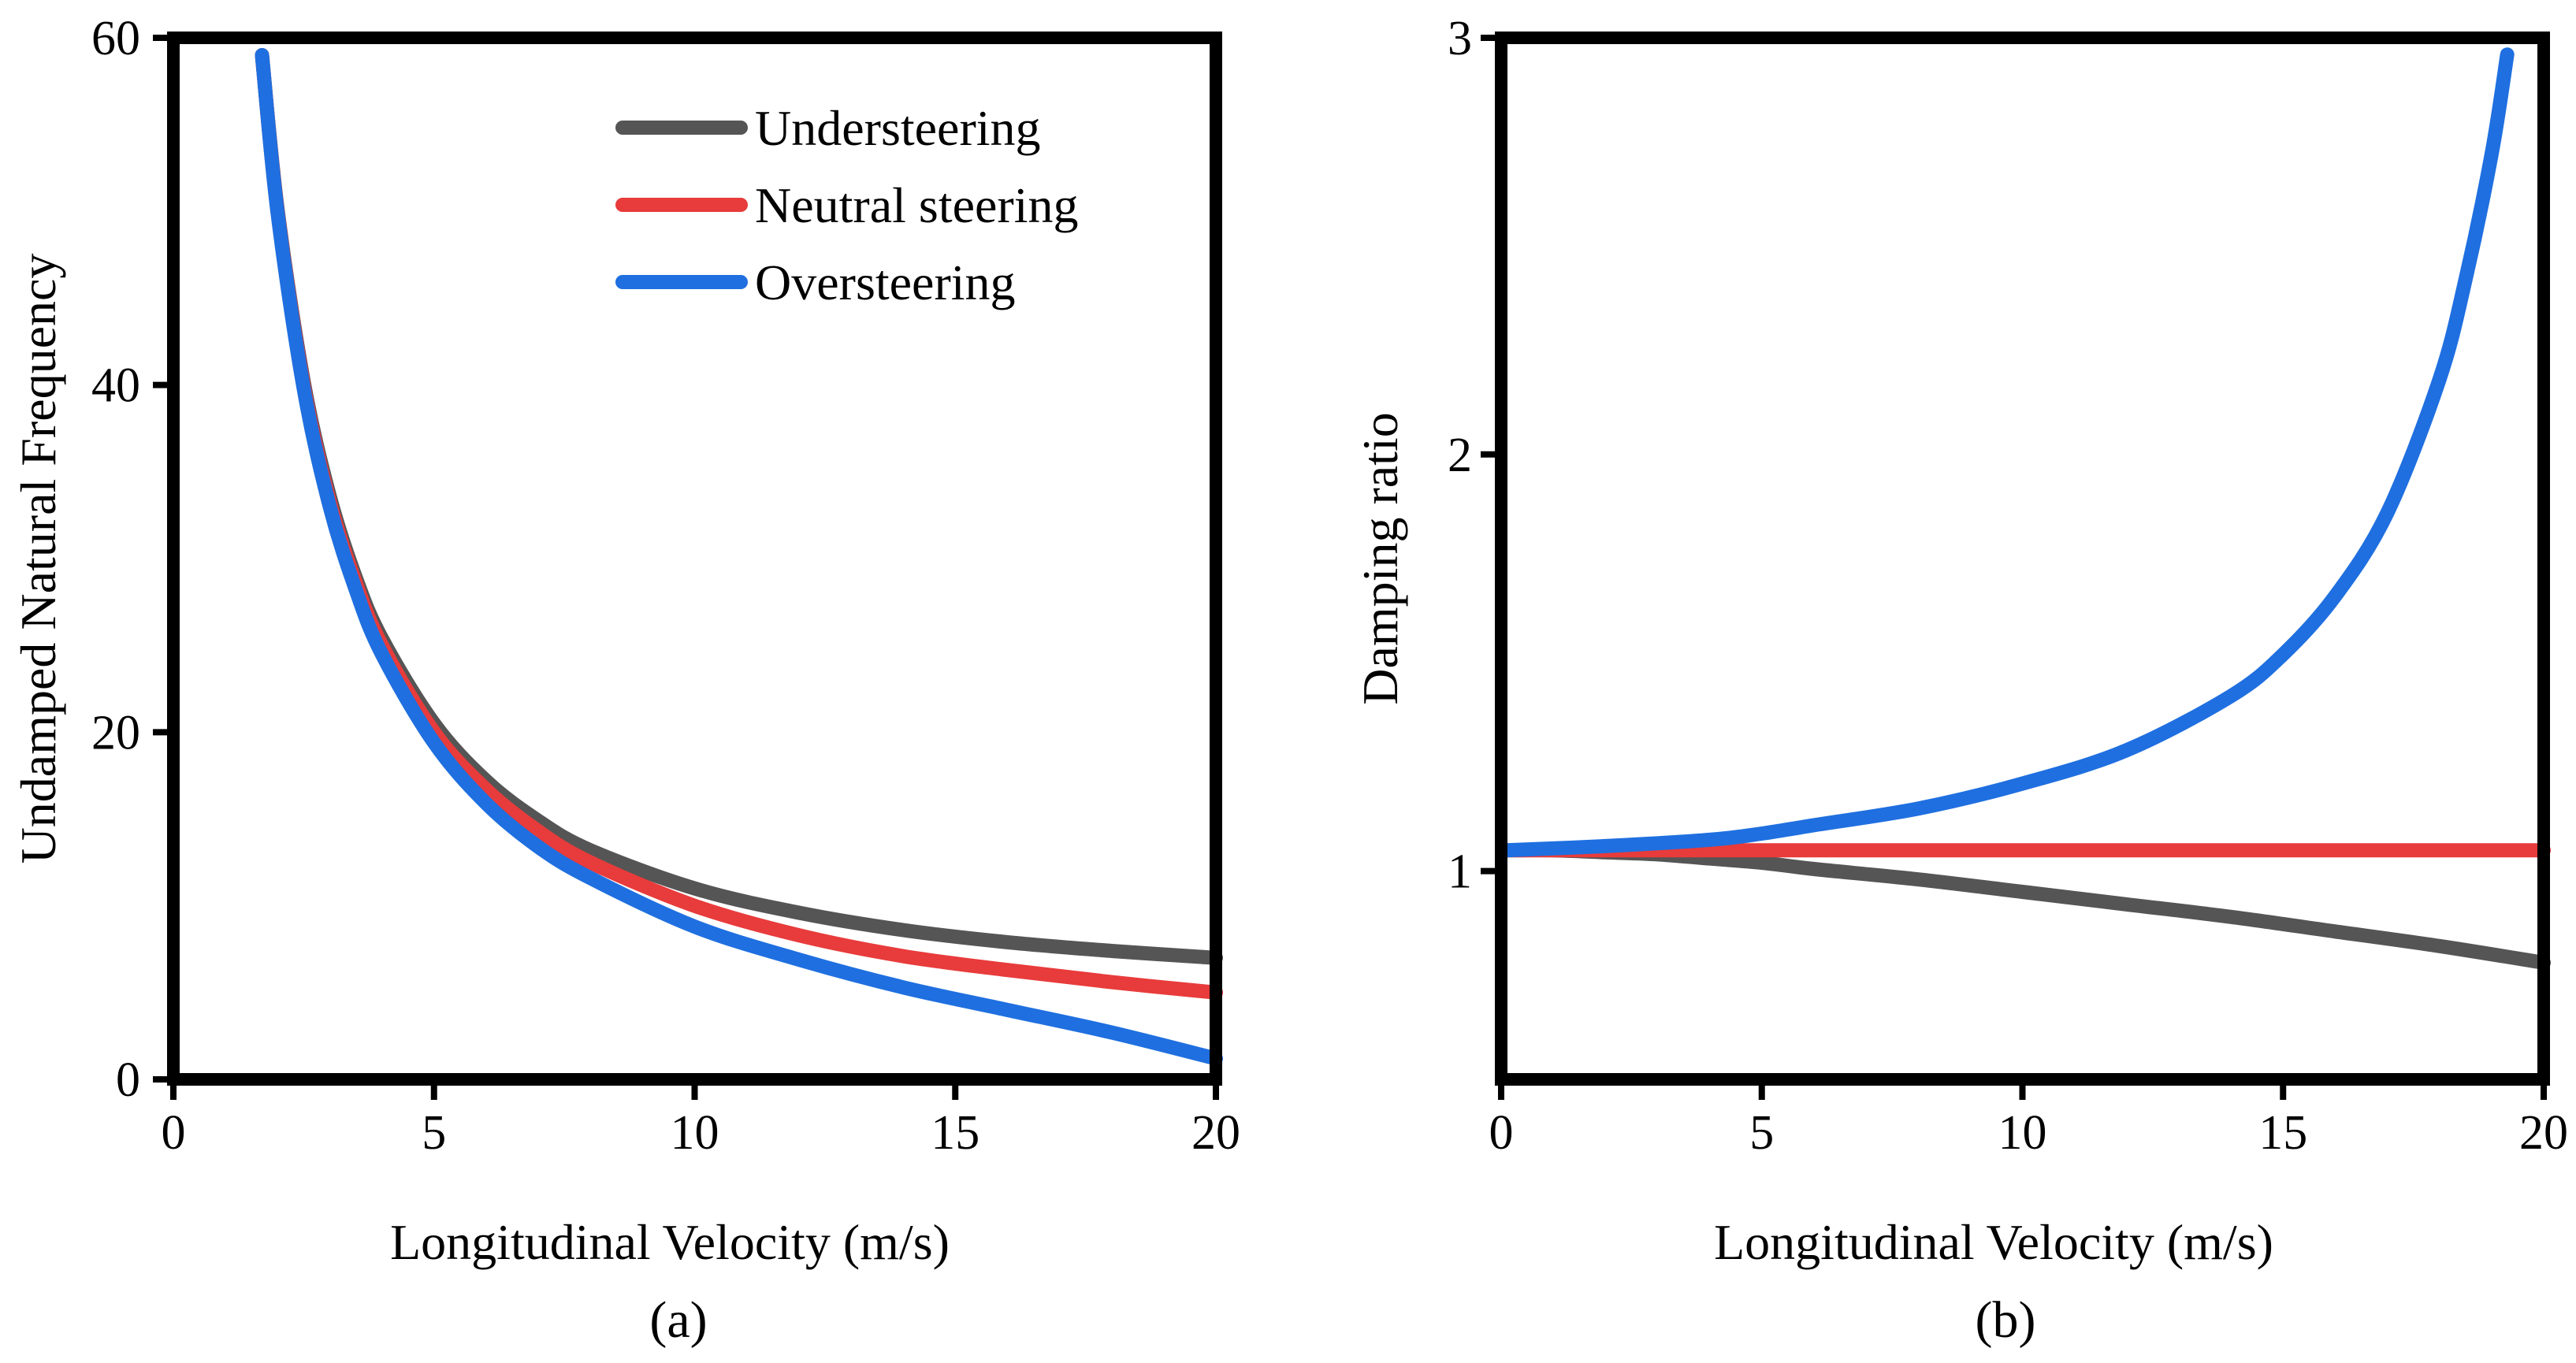 Image resolution: width=2576 pixels, height=1363 pixels. Describe the element at coordinates (2025, 906) in the screenshot. I see `panel-b-line-understeering` at that location.